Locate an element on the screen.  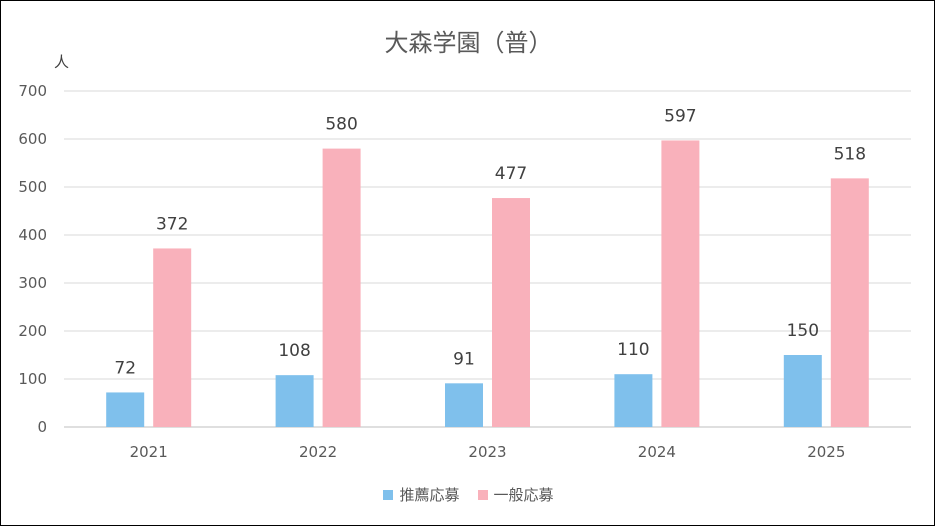
legend: 推薦応募 一般応募 is located at coordinates (468, 494).